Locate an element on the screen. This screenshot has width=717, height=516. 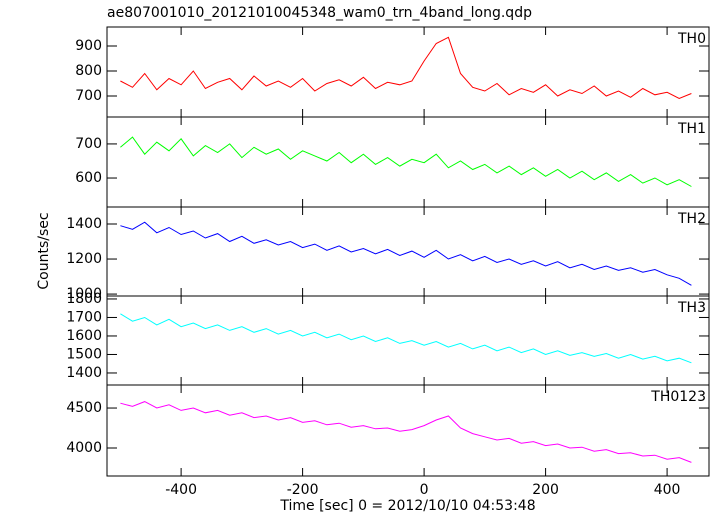
x-tick-label: -400 is located at coordinates (181, 490).